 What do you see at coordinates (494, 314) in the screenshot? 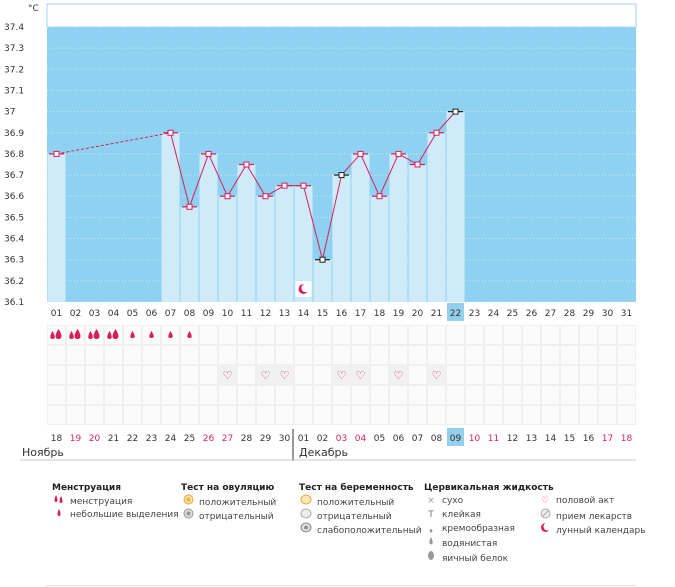
I see `cycle-day-label: 24` at bounding box center [494, 314].